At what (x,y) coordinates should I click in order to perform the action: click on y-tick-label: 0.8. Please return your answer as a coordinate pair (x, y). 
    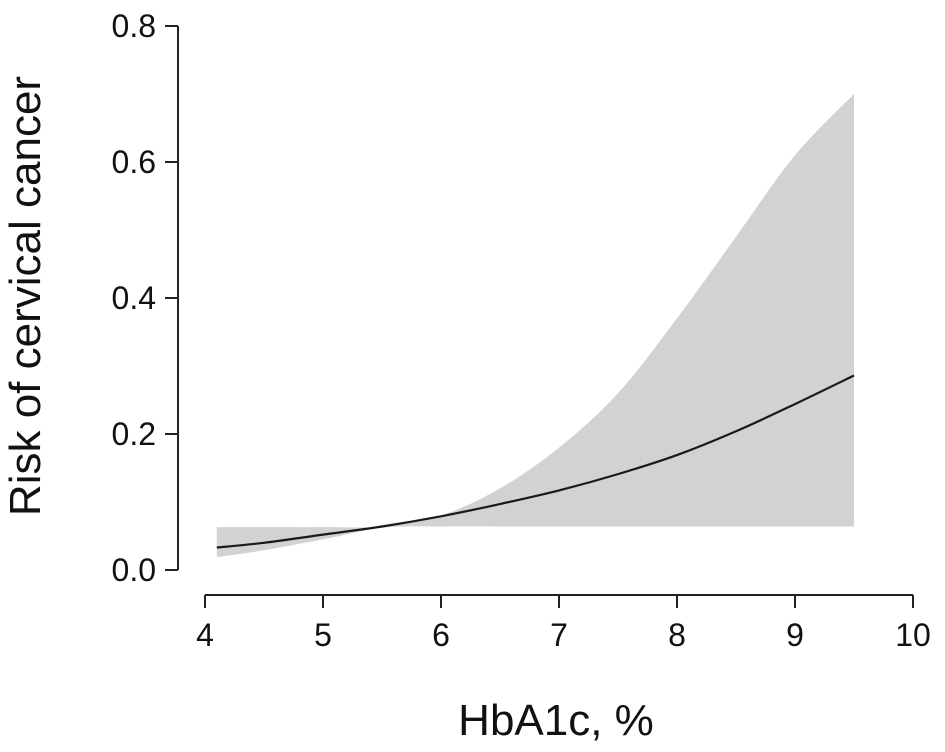
    Looking at the image, I should click on (134, 26).